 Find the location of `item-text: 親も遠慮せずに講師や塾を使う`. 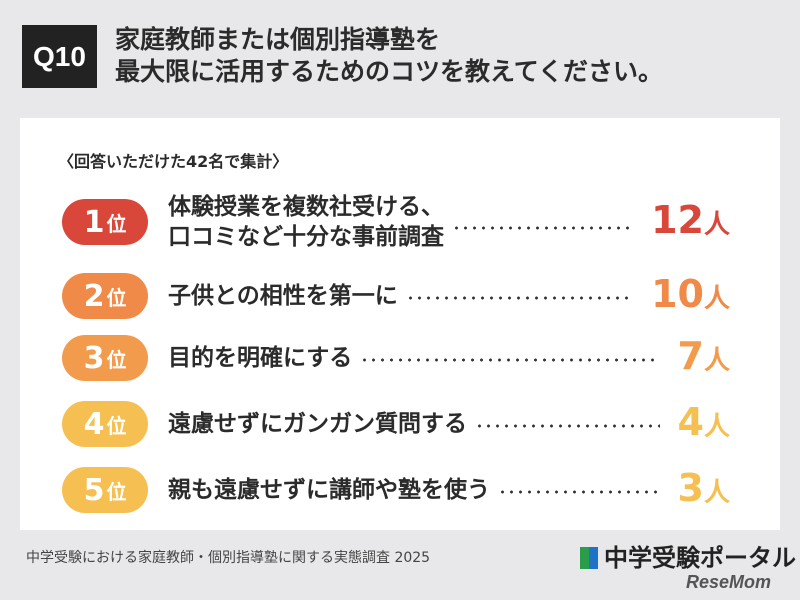

item-text: 親も遠慮せずに講師や塾を使う is located at coordinates (329, 490).